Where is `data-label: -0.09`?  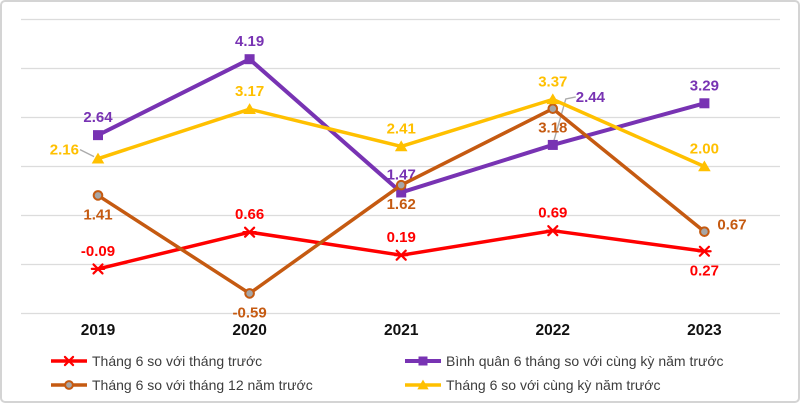
data-label: -0.09 is located at coordinates (98, 251).